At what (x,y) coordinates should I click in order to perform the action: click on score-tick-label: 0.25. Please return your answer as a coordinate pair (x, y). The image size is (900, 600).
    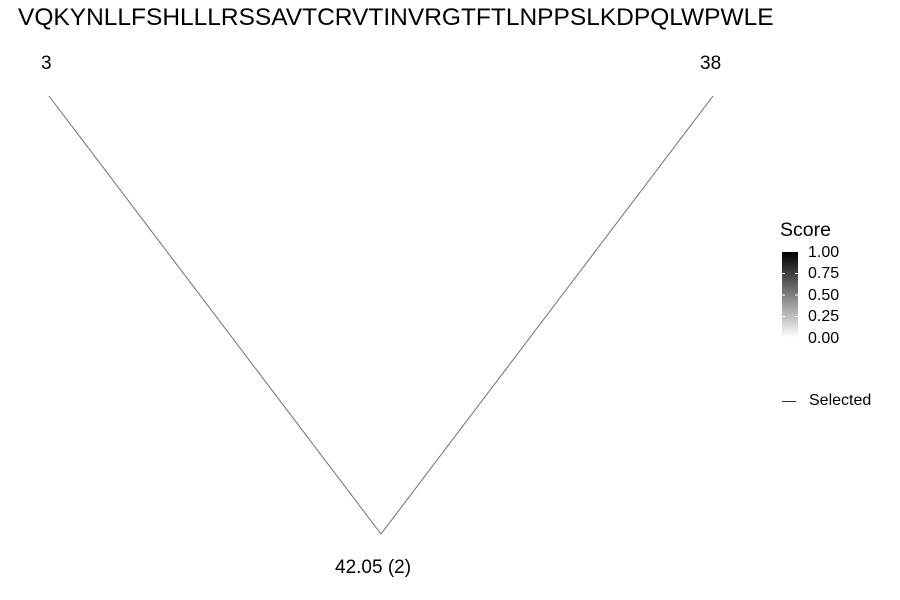
    Looking at the image, I should click on (824, 316).